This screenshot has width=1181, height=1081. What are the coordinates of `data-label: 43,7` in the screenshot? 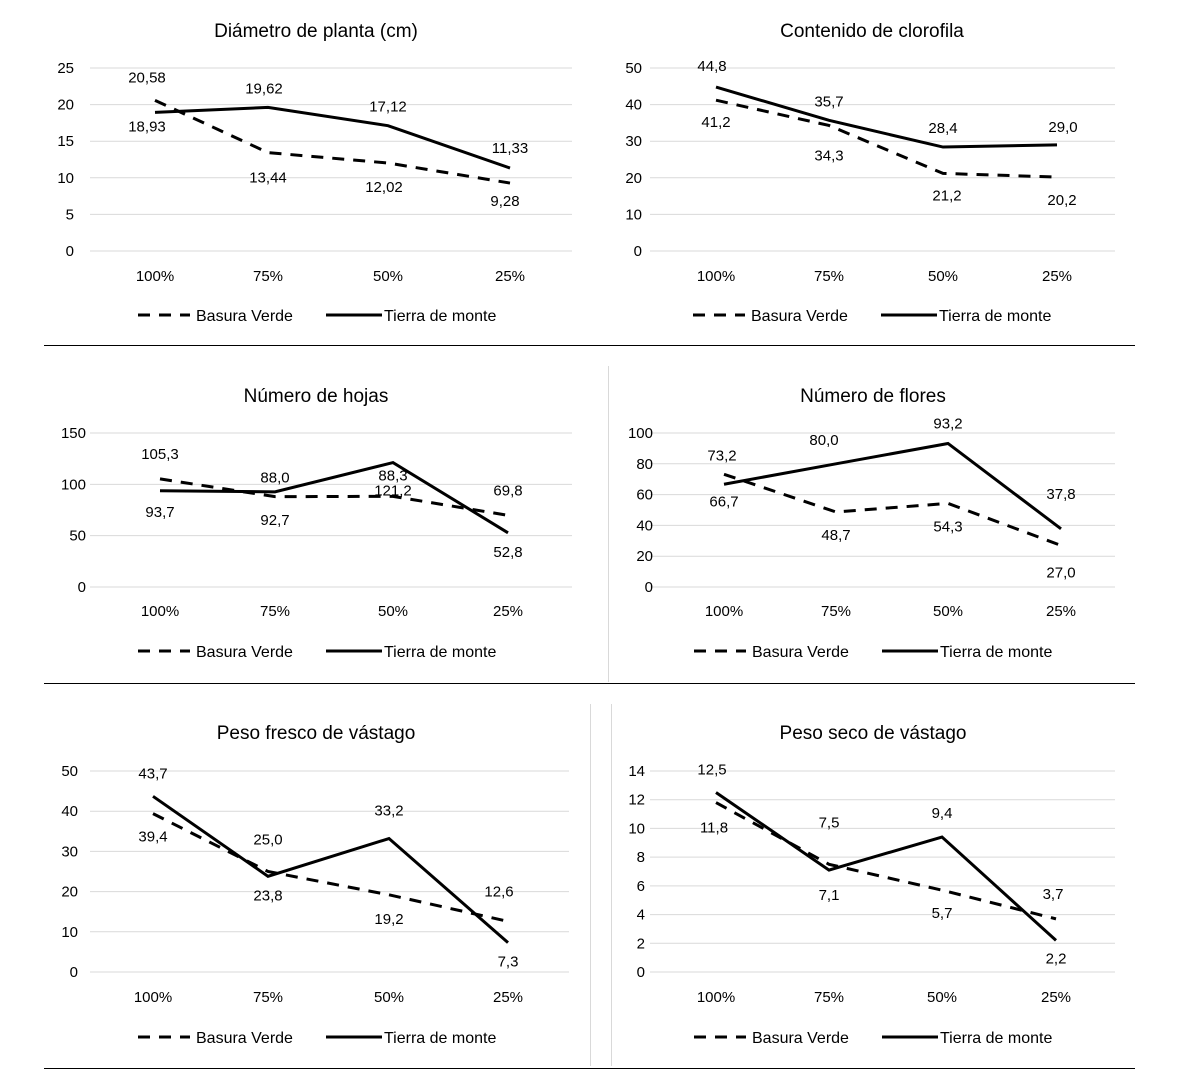 It's located at (152, 773).